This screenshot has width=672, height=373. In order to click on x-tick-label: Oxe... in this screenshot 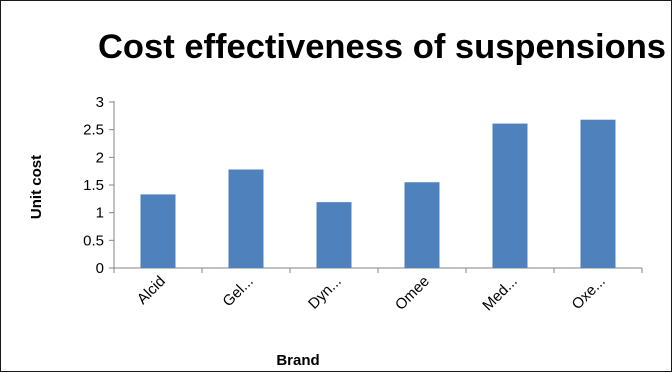, I will do `click(589, 293)`.